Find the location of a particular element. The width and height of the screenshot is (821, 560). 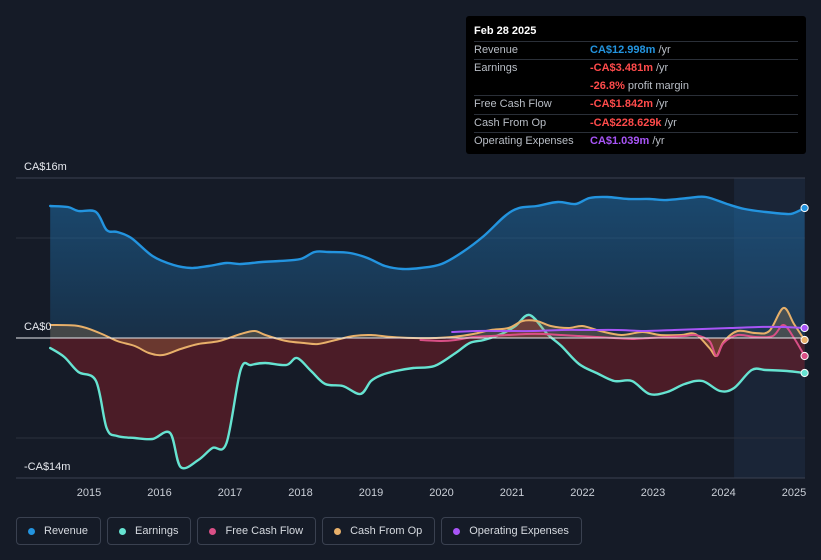

series-line-cash-from-op is located at coordinates (427, 332).